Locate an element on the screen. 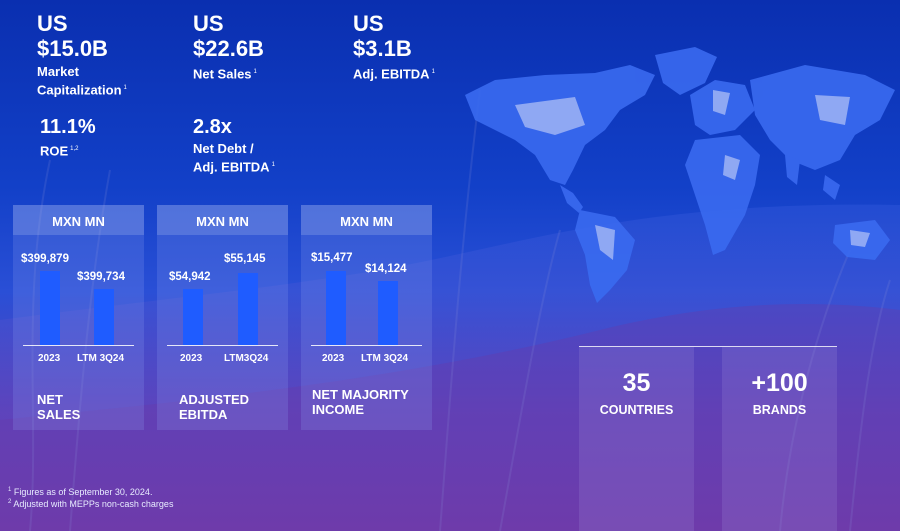 This screenshot has height=531, width=900. countries-number: 35 is located at coordinates (636, 383).